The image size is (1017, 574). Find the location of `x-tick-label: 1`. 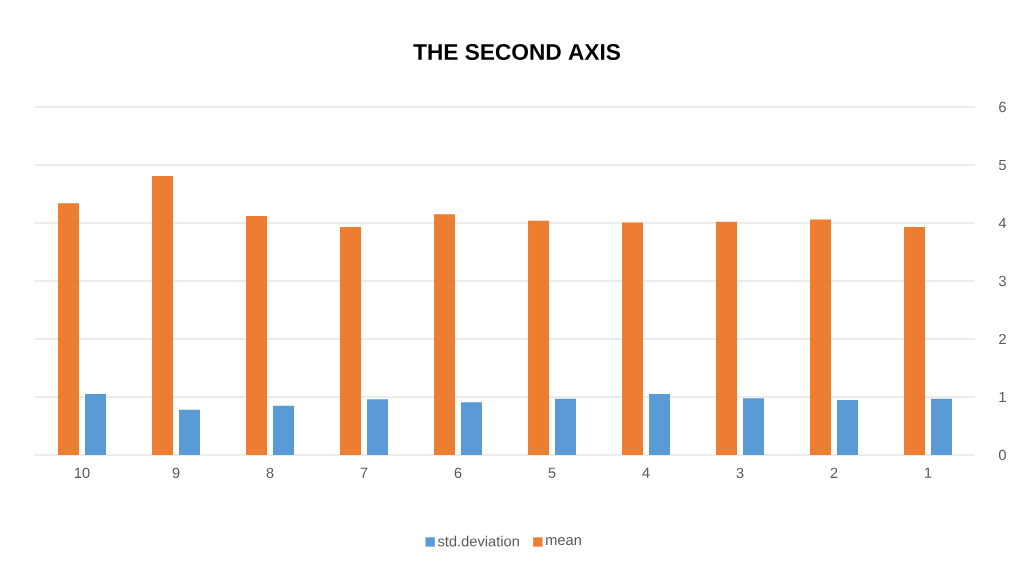

x-tick-label: 1 is located at coordinates (928, 472).